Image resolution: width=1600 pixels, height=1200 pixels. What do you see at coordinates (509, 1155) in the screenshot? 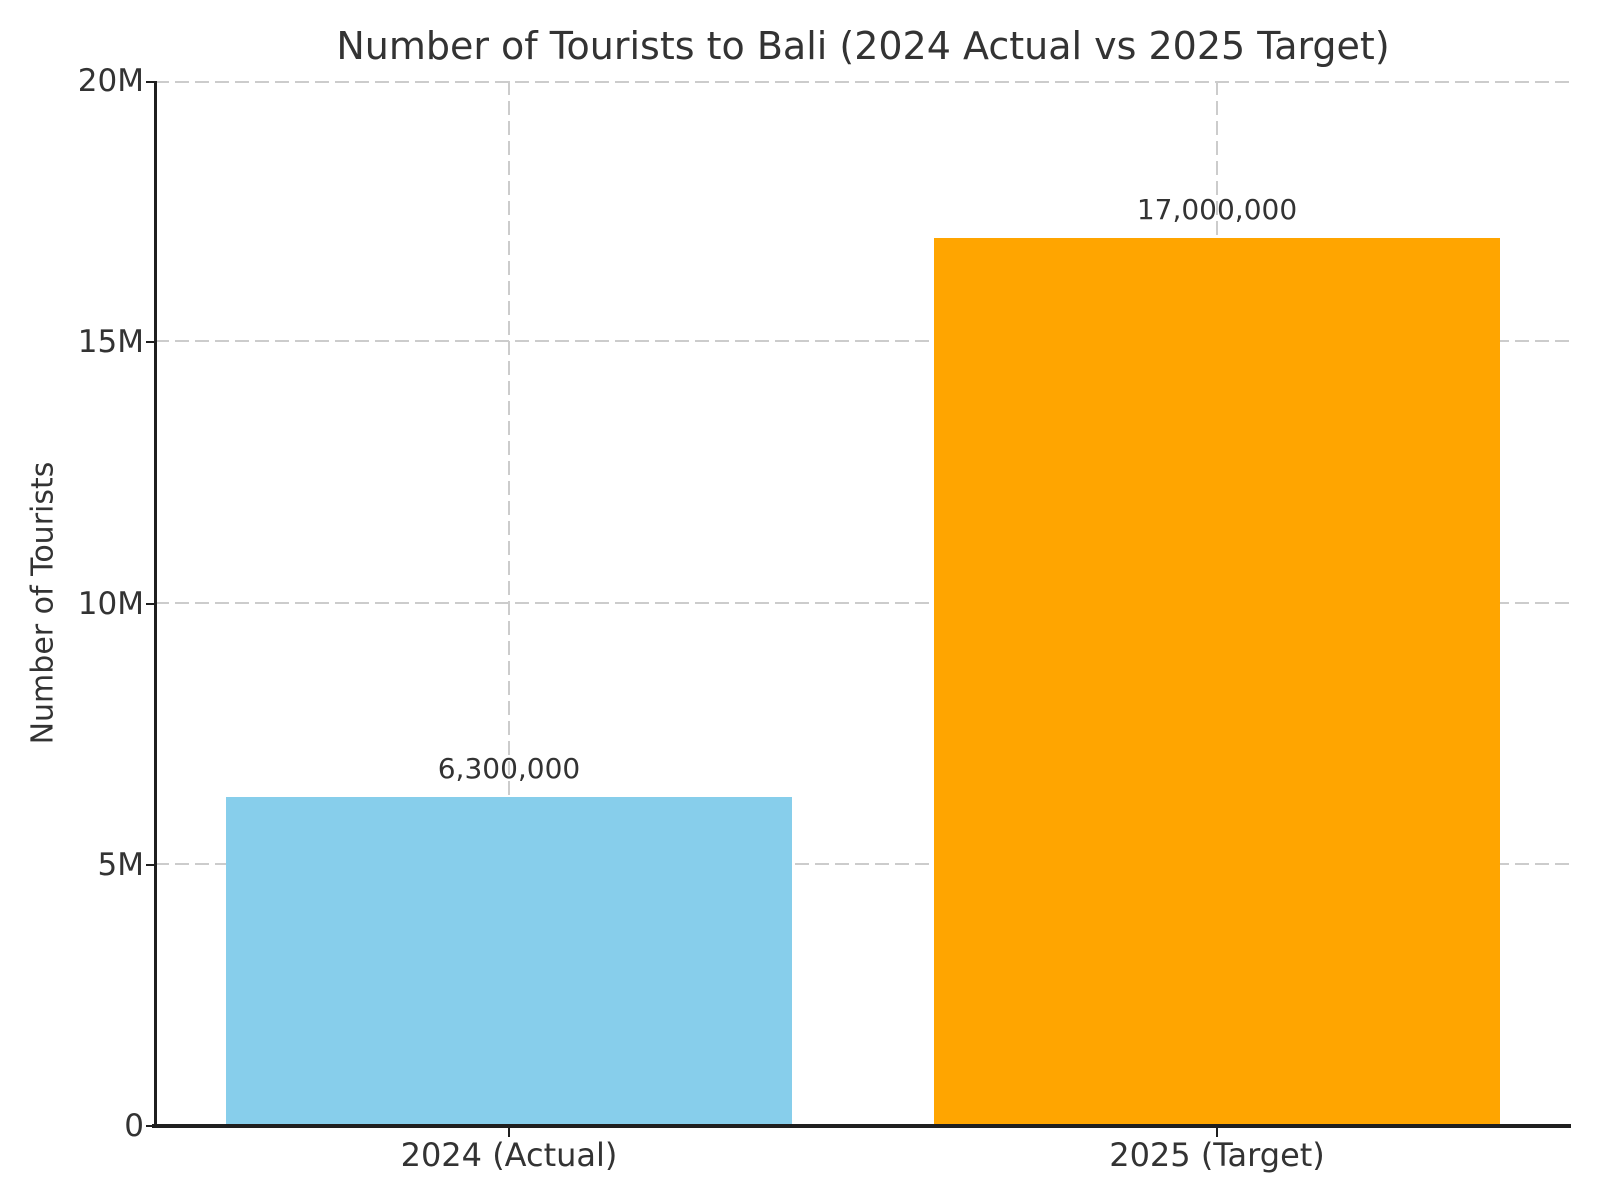
I see `xtick-label-2024: 2024 (Actual)` at bounding box center [509, 1155].